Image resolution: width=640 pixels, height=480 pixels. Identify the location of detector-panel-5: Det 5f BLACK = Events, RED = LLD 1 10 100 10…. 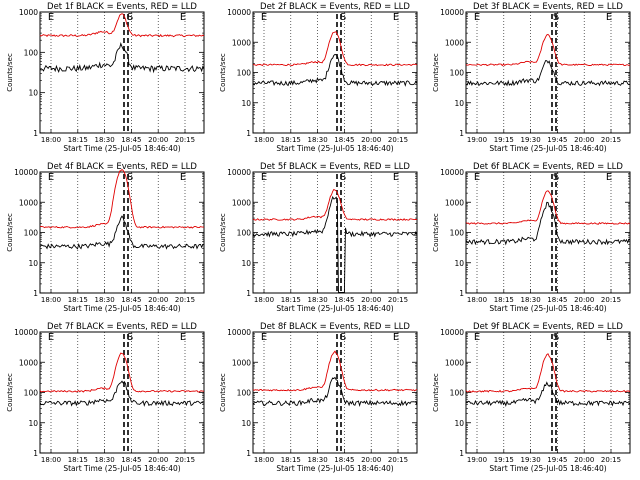
(318, 237).